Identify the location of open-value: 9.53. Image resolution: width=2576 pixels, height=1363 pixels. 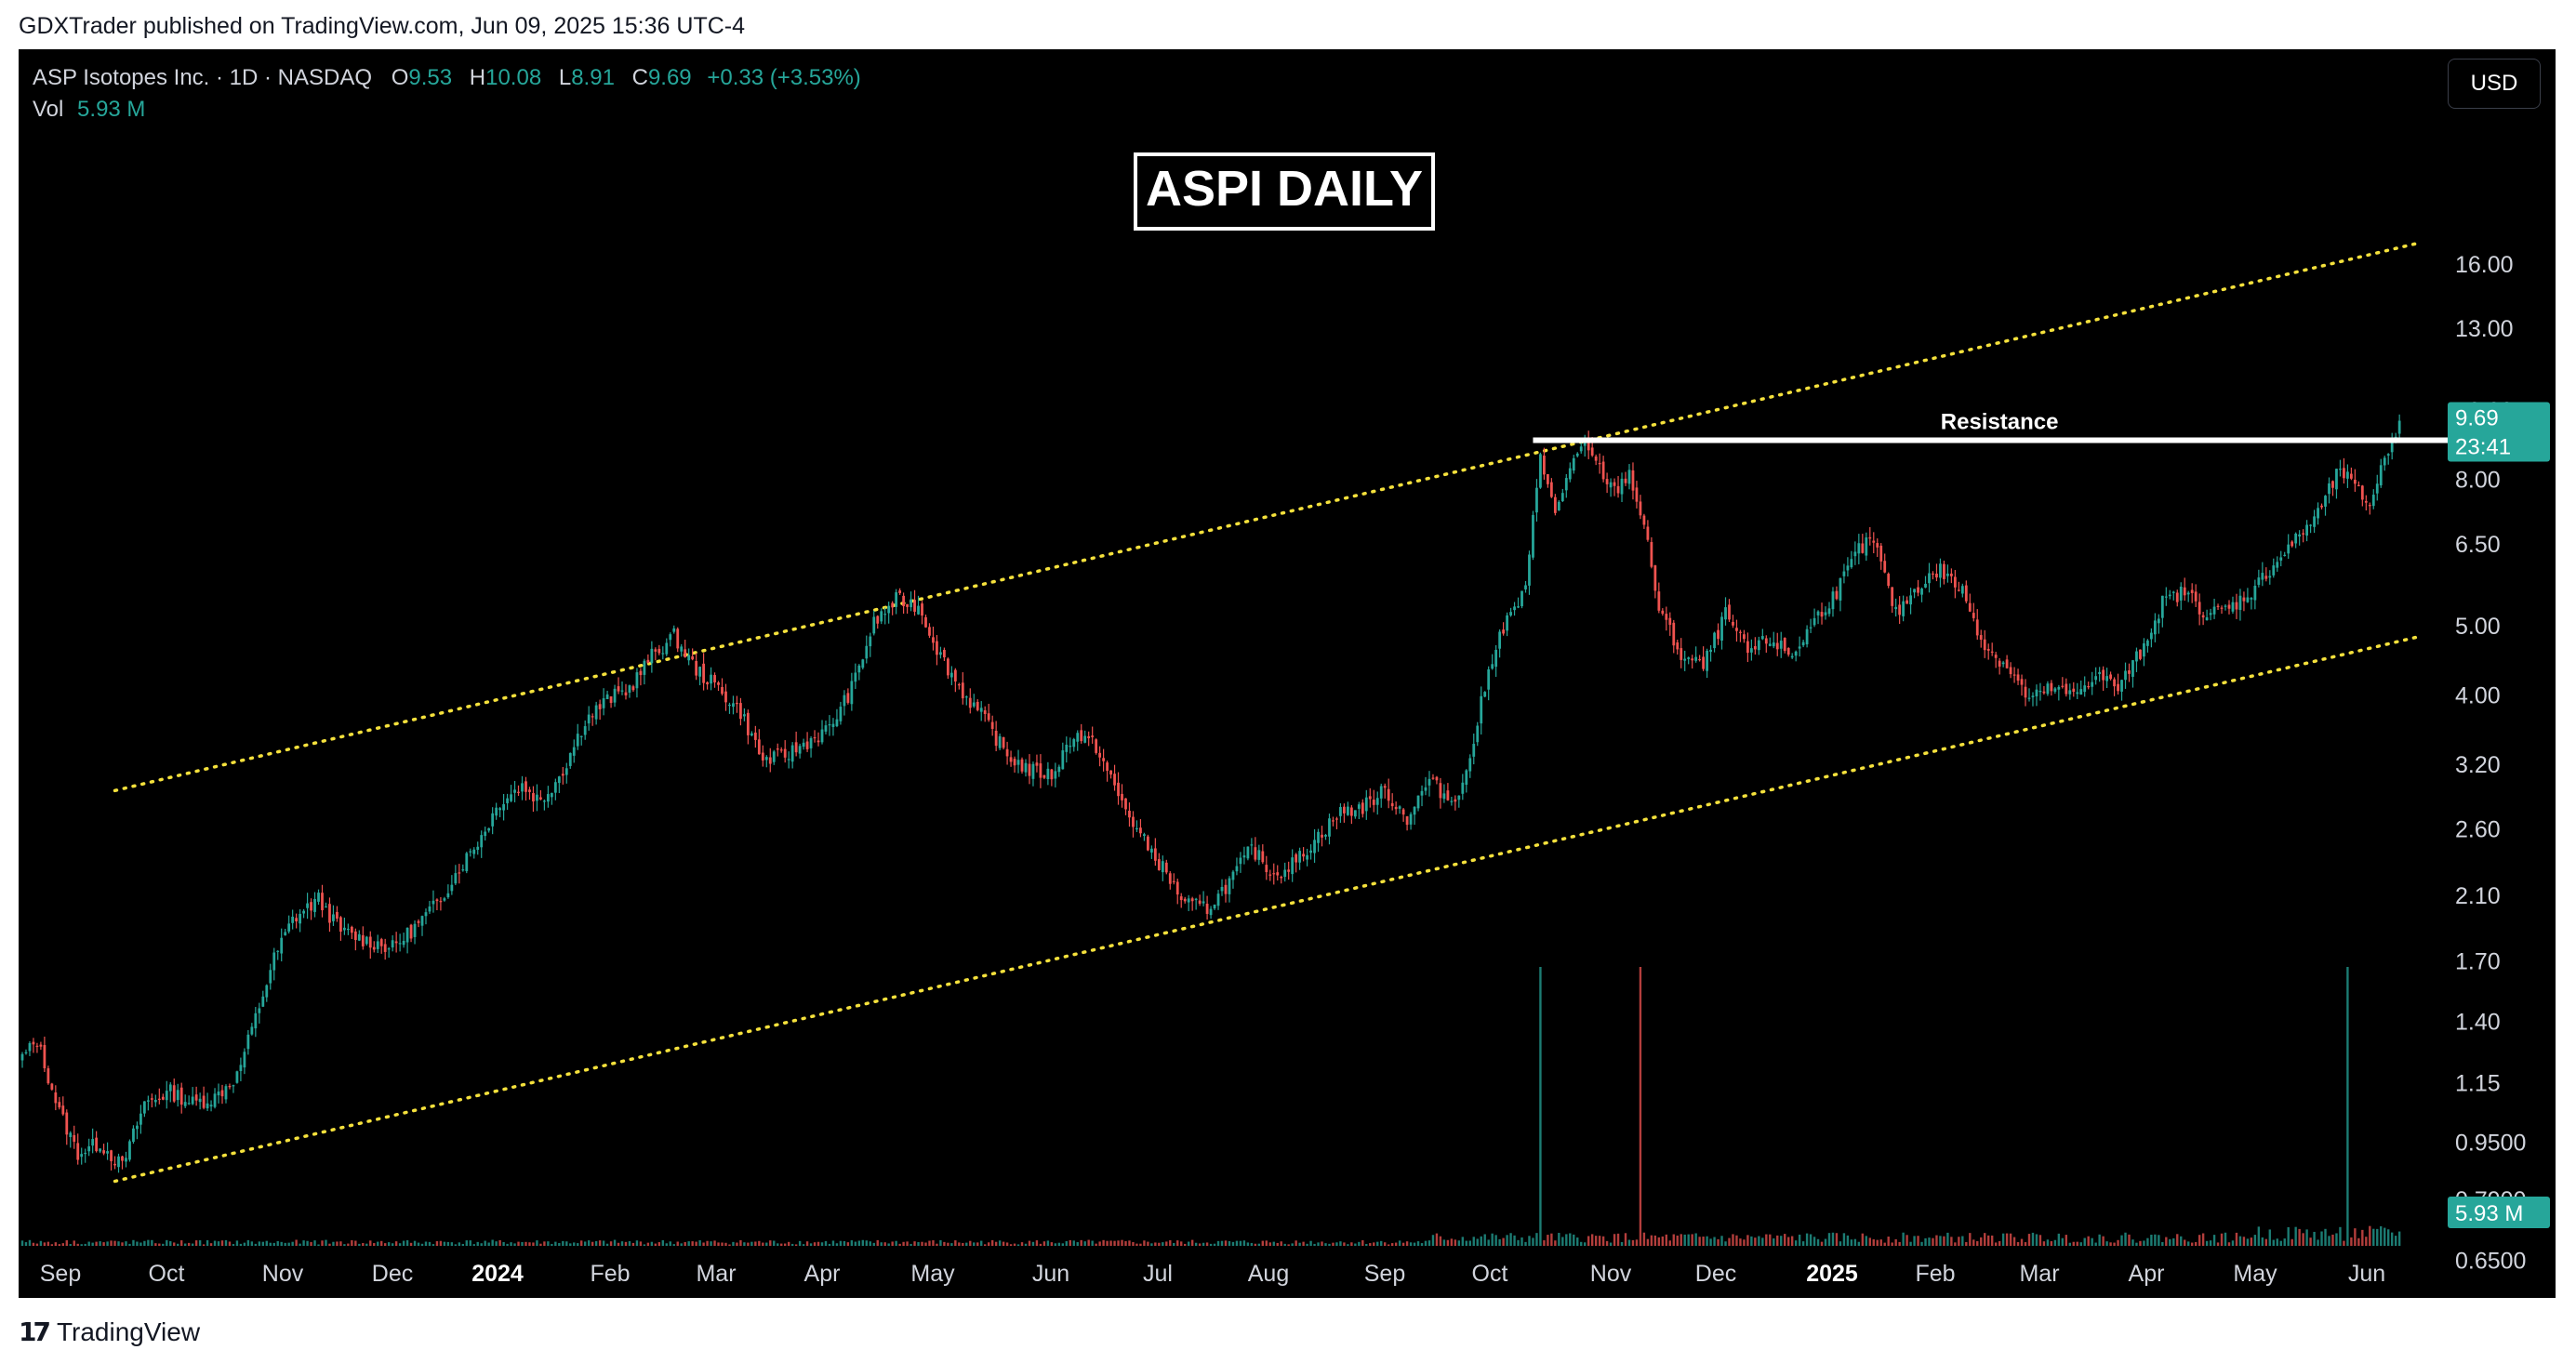
(430, 77).